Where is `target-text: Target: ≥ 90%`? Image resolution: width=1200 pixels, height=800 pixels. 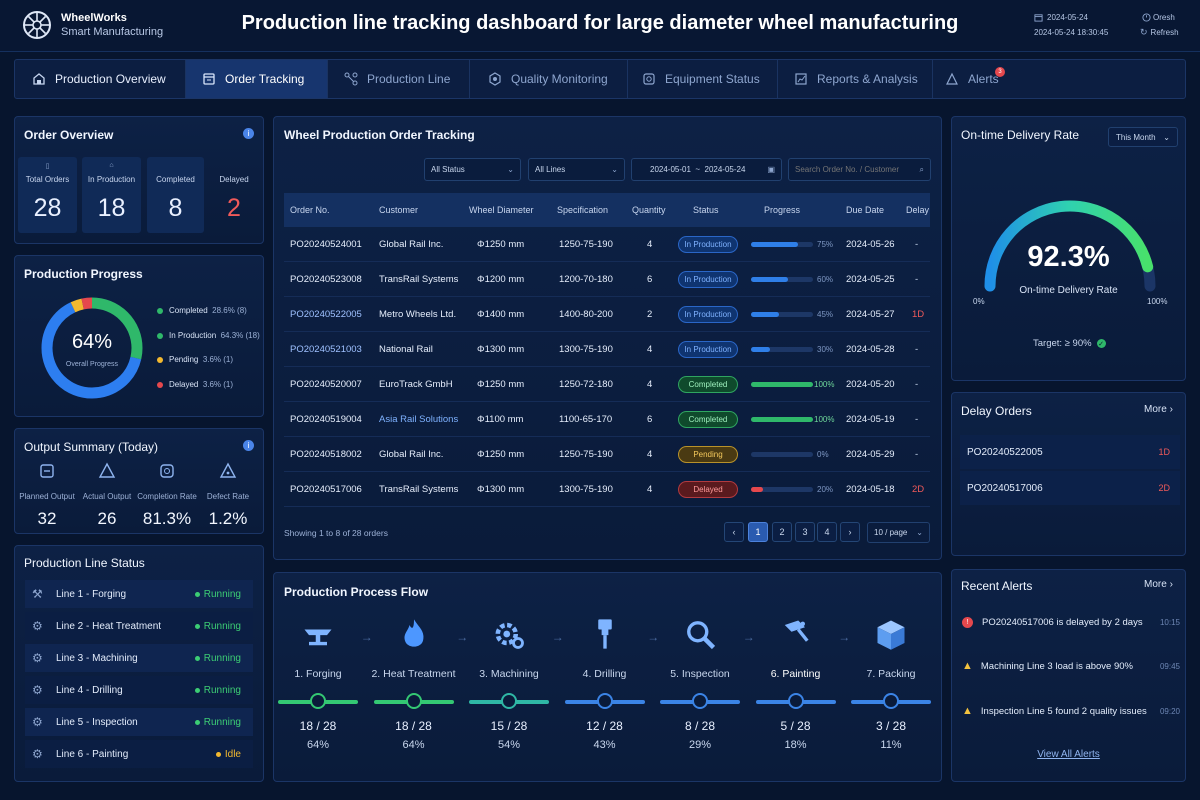
target-text: Target: ≥ 90% is located at coordinates (1062, 343).